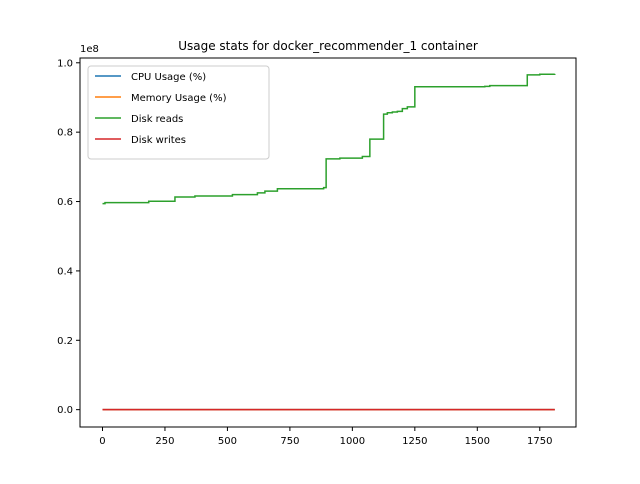 Image resolution: width=640 pixels, height=484 pixels. I want to click on legend-box, so click(178, 112).